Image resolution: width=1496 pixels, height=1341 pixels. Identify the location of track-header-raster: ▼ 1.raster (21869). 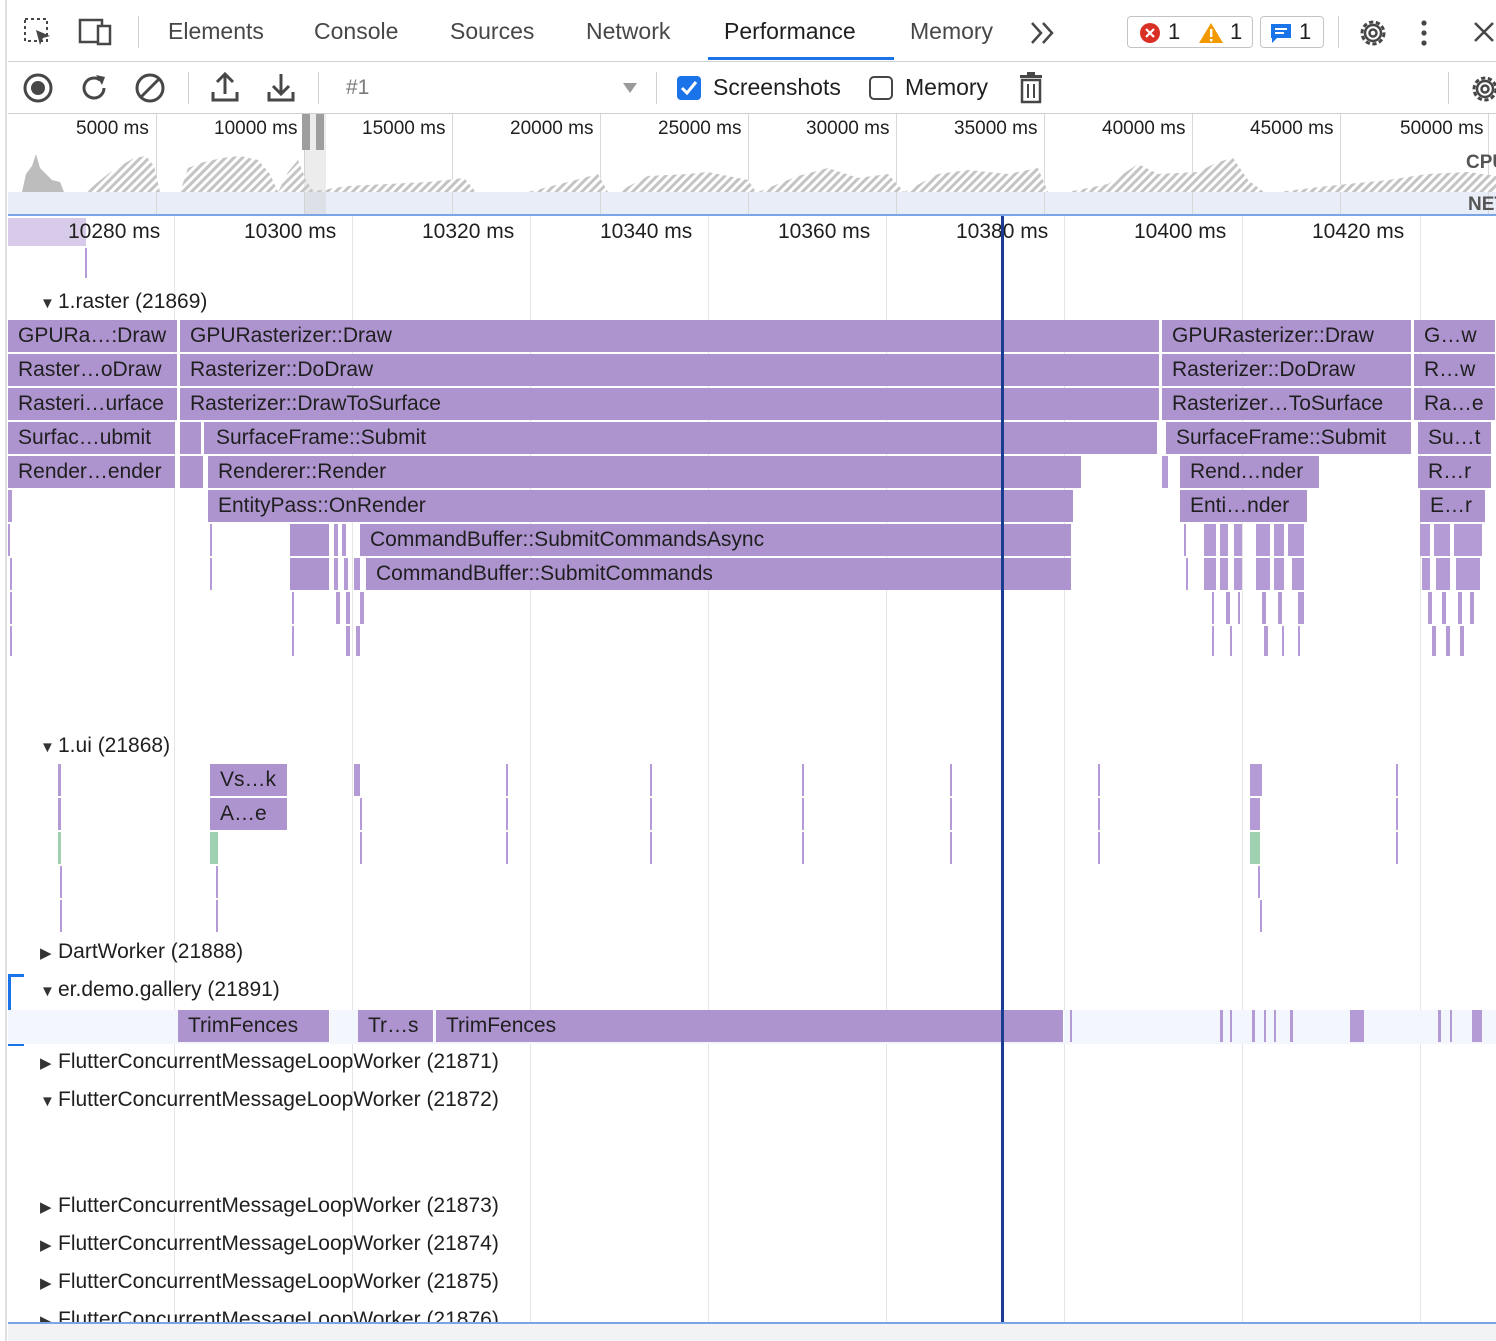
(123, 302).